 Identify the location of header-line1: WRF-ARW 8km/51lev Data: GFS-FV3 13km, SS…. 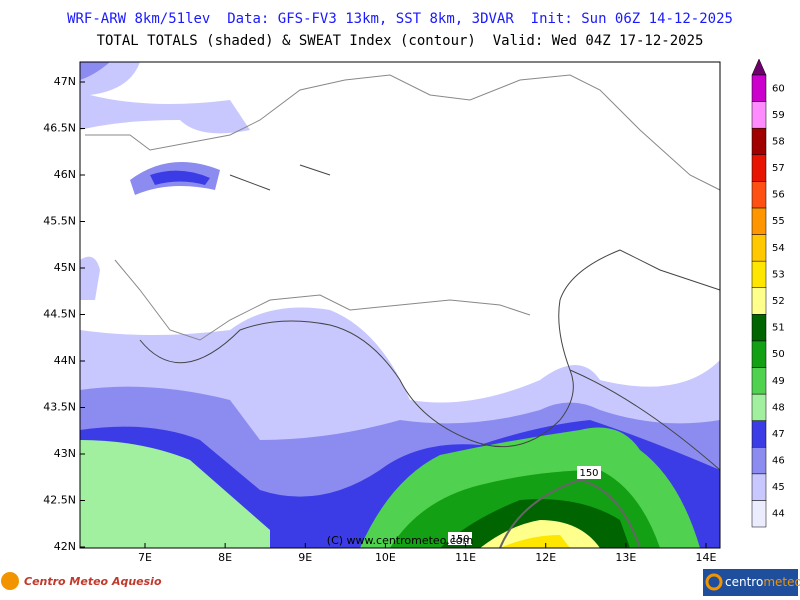
(400, 19).